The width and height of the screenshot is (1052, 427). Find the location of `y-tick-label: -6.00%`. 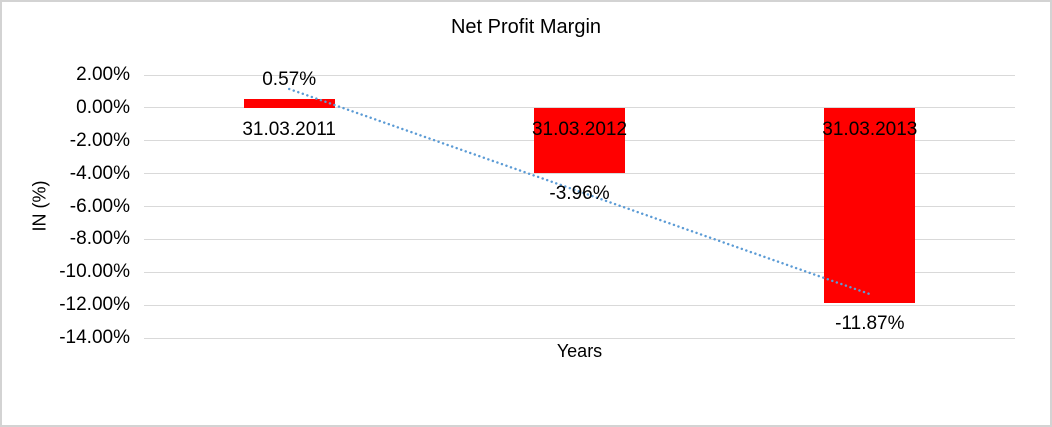

y-tick-label: -6.00% is located at coordinates (99, 206).